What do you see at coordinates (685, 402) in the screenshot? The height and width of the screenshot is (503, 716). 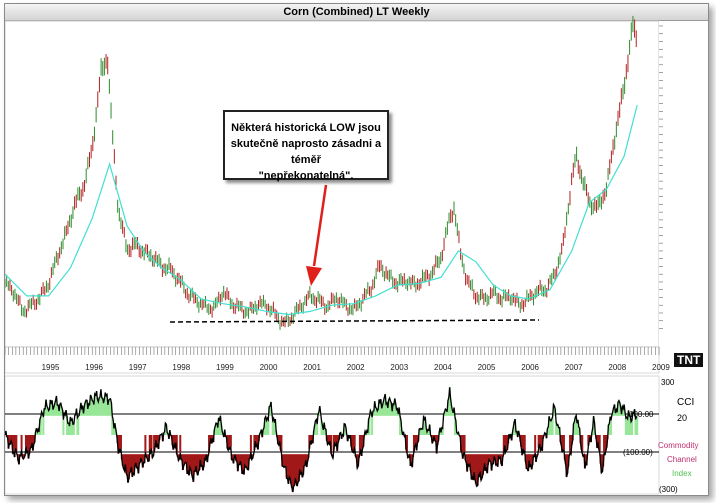 I see `cci-legend-title: CCI` at bounding box center [685, 402].